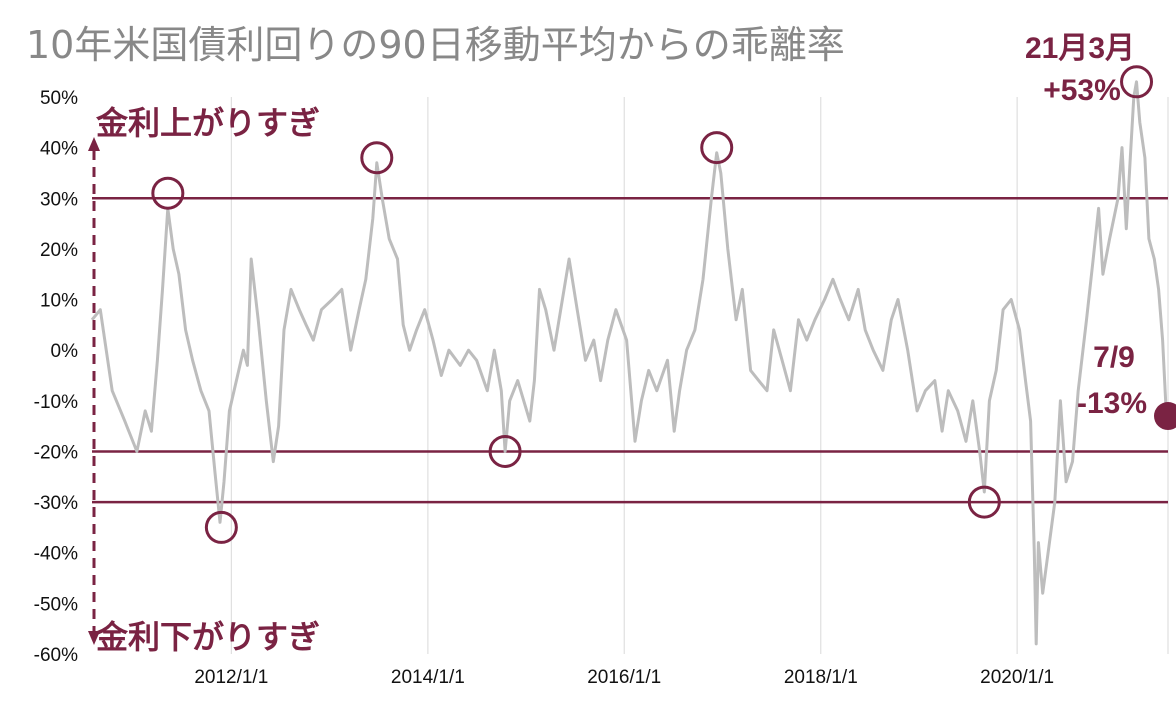 The image size is (1176, 708). Describe the element at coordinates (56, 604) in the screenshot. I see `y-tick-label: -50%` at that location.